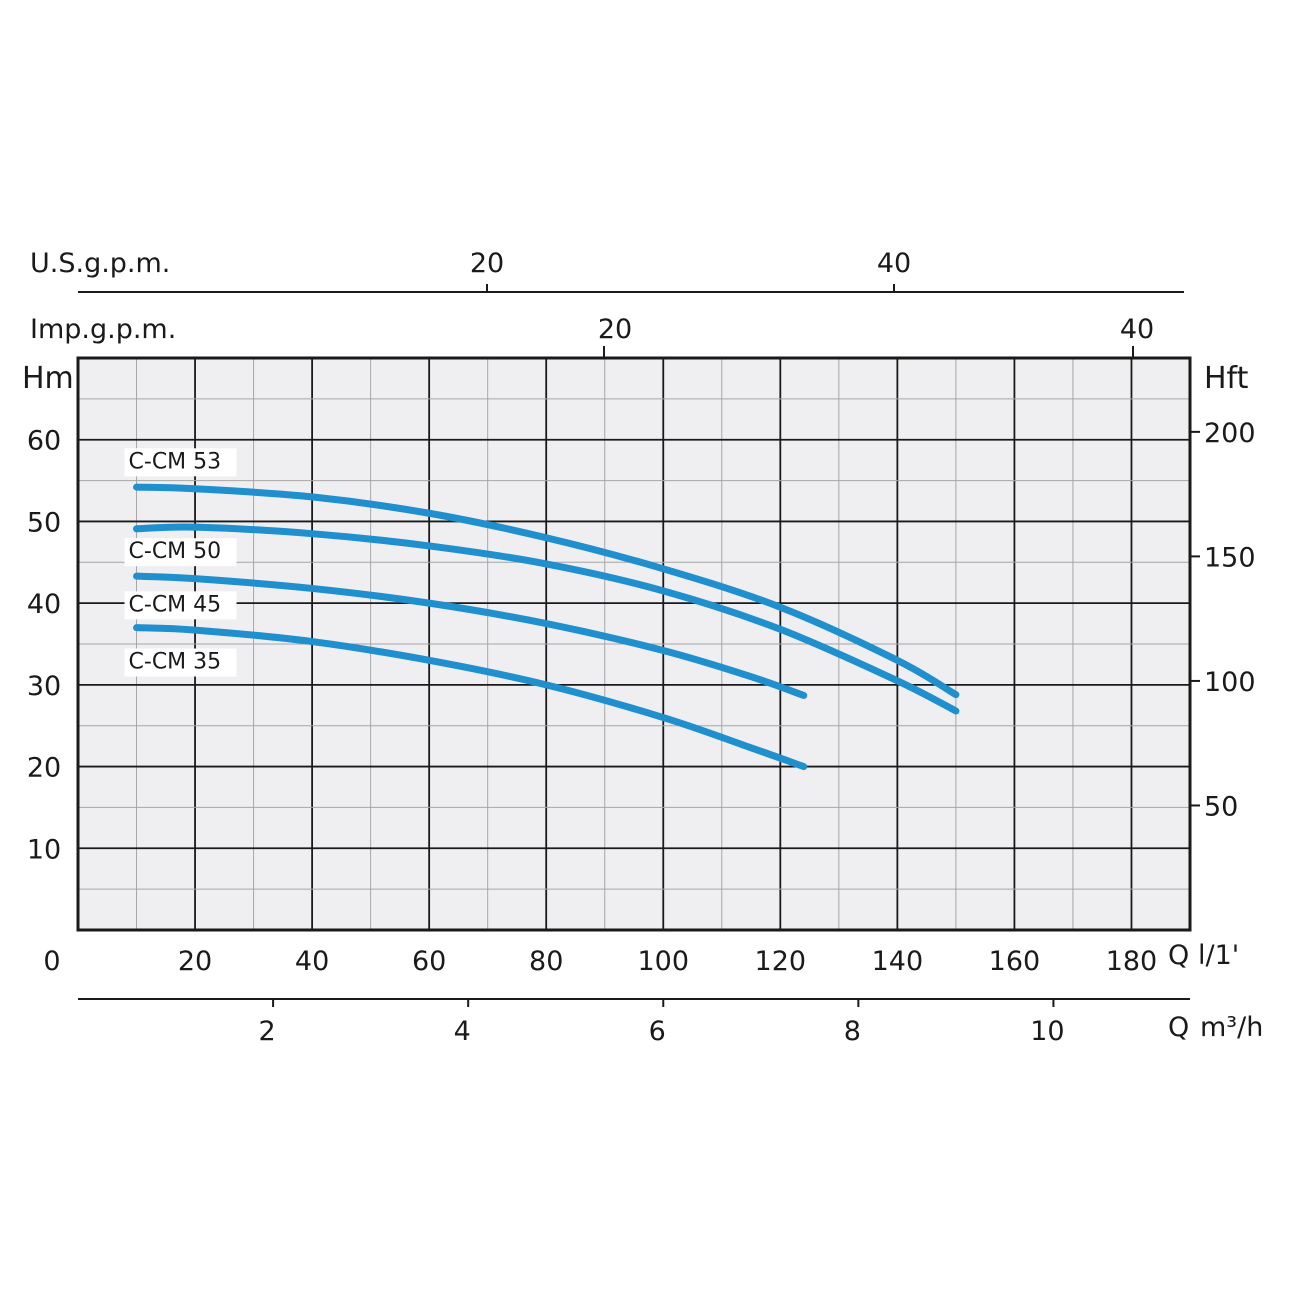 This screenshot has height=1300, width=1300. I want to click on y-left-tick-label: 30, so click(44, 686).